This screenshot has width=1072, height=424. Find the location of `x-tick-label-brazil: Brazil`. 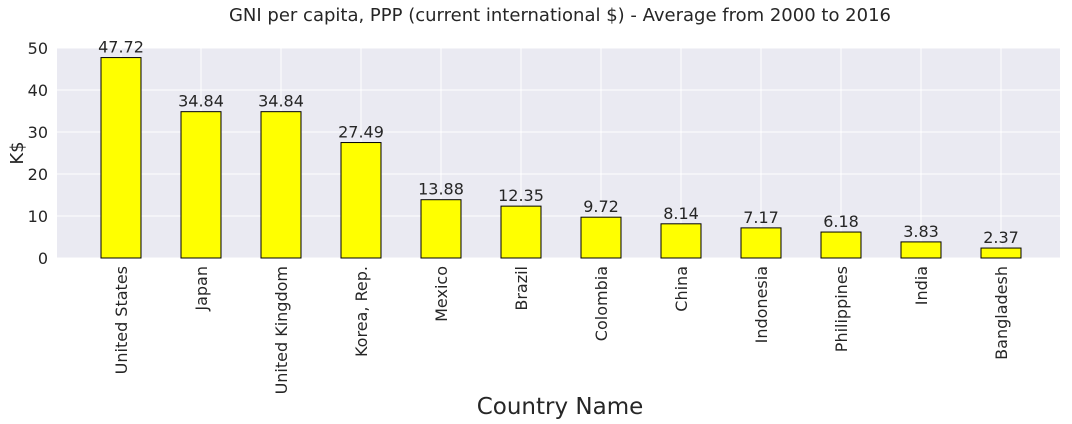

x-tick-label-brazil: Brazil is located at coordinates (521, 288).